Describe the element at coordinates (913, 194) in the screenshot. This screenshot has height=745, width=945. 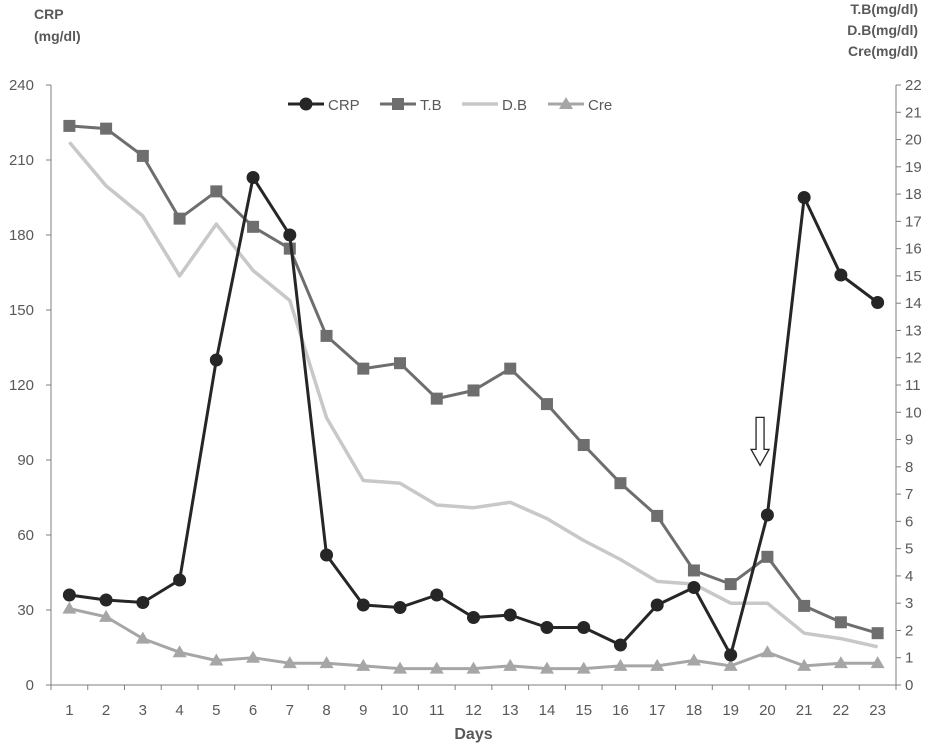
I see `right-tick-label: 18` at that location.